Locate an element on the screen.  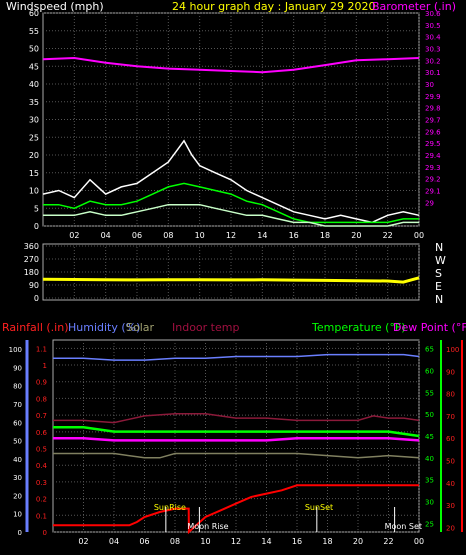
top-wind-tick-label: 60 is located at coordinates (34, 13).